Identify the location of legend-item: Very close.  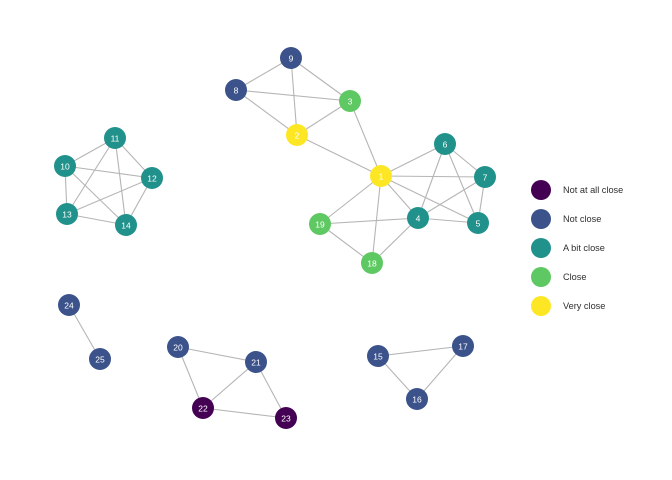
(568, 306).